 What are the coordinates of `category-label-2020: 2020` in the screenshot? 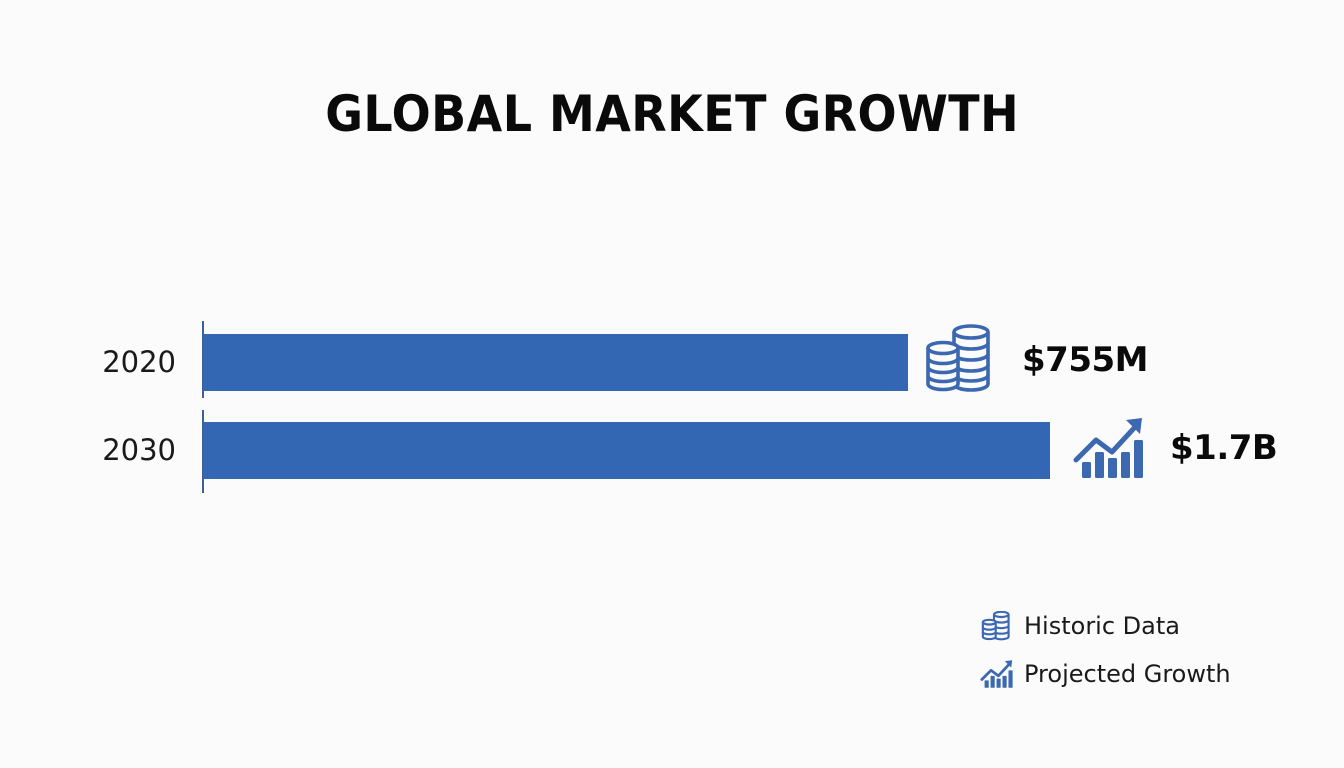 It's located at (139, 362).